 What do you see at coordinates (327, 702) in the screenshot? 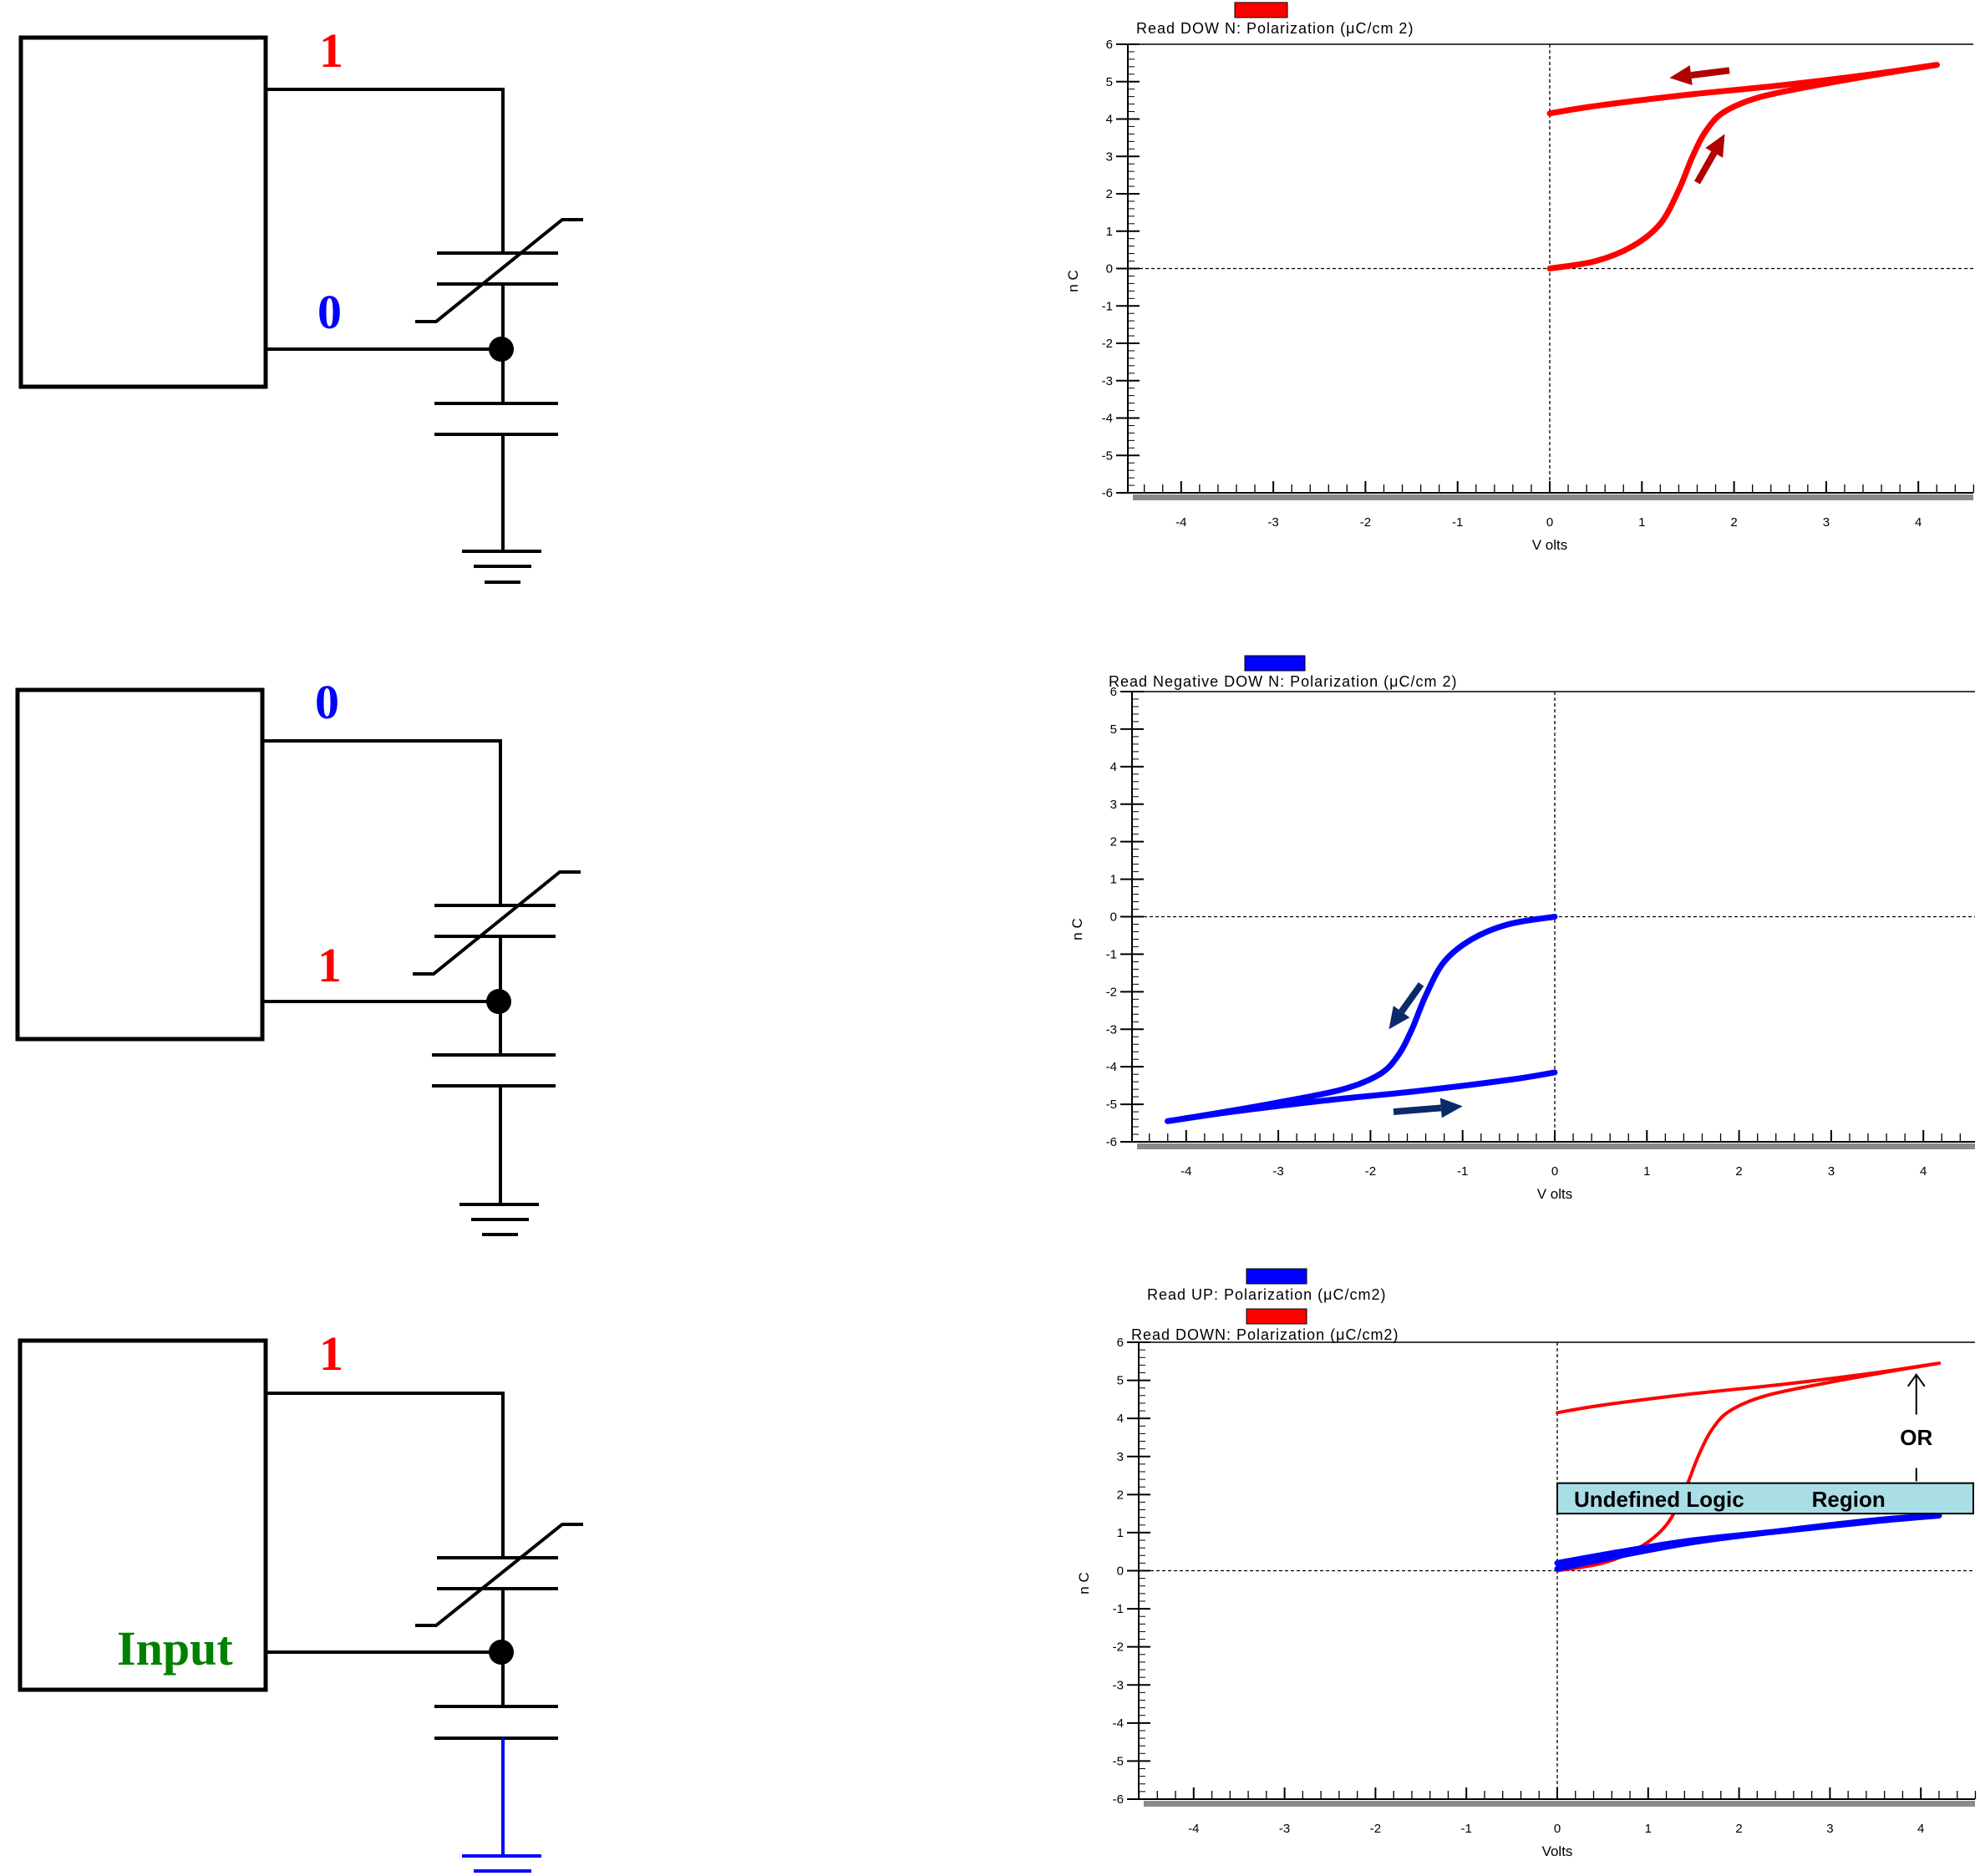
I see `circuit-2-top-label: 0` at bounding box center [327, 702].